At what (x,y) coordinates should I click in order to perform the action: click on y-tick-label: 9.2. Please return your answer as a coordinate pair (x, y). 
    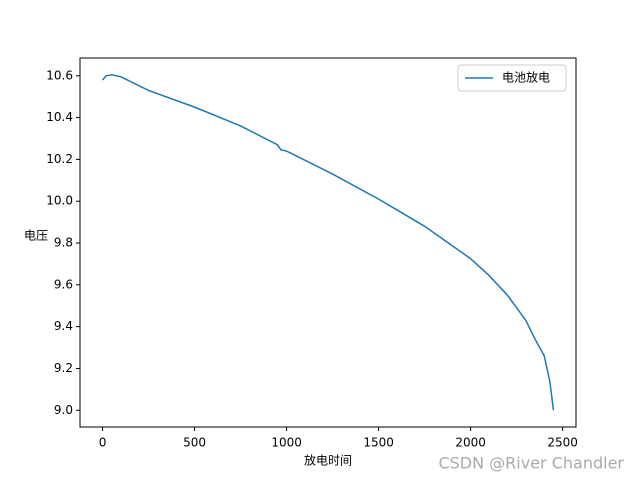
    Looking at the image, I should click on (63, 368).